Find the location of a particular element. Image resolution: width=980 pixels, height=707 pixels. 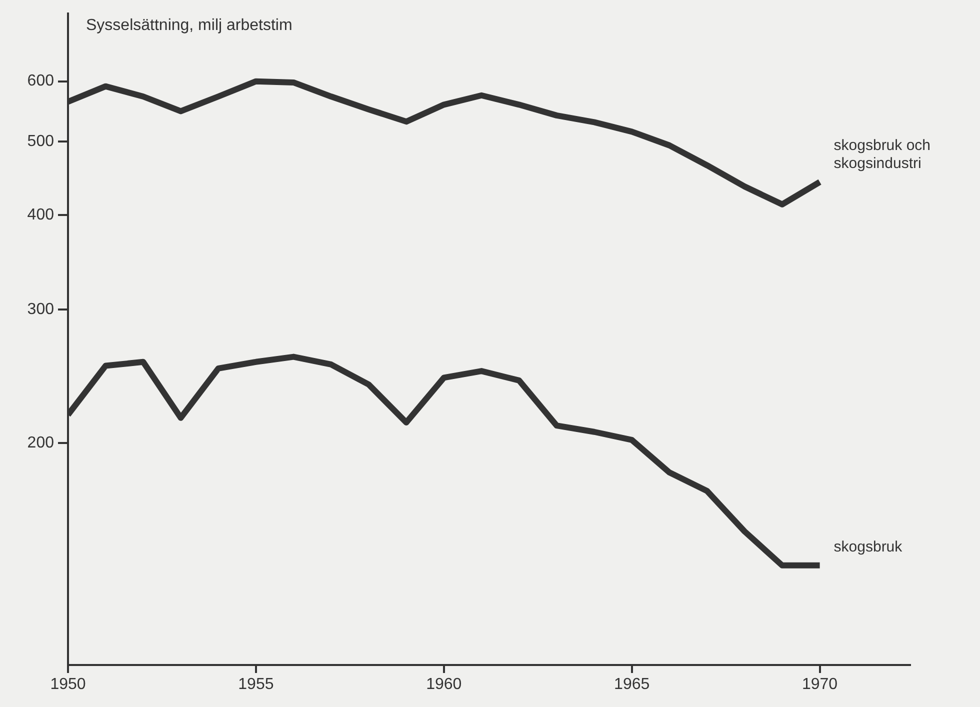

x-tick-label: 1960 is located at coordinates (444, 685).